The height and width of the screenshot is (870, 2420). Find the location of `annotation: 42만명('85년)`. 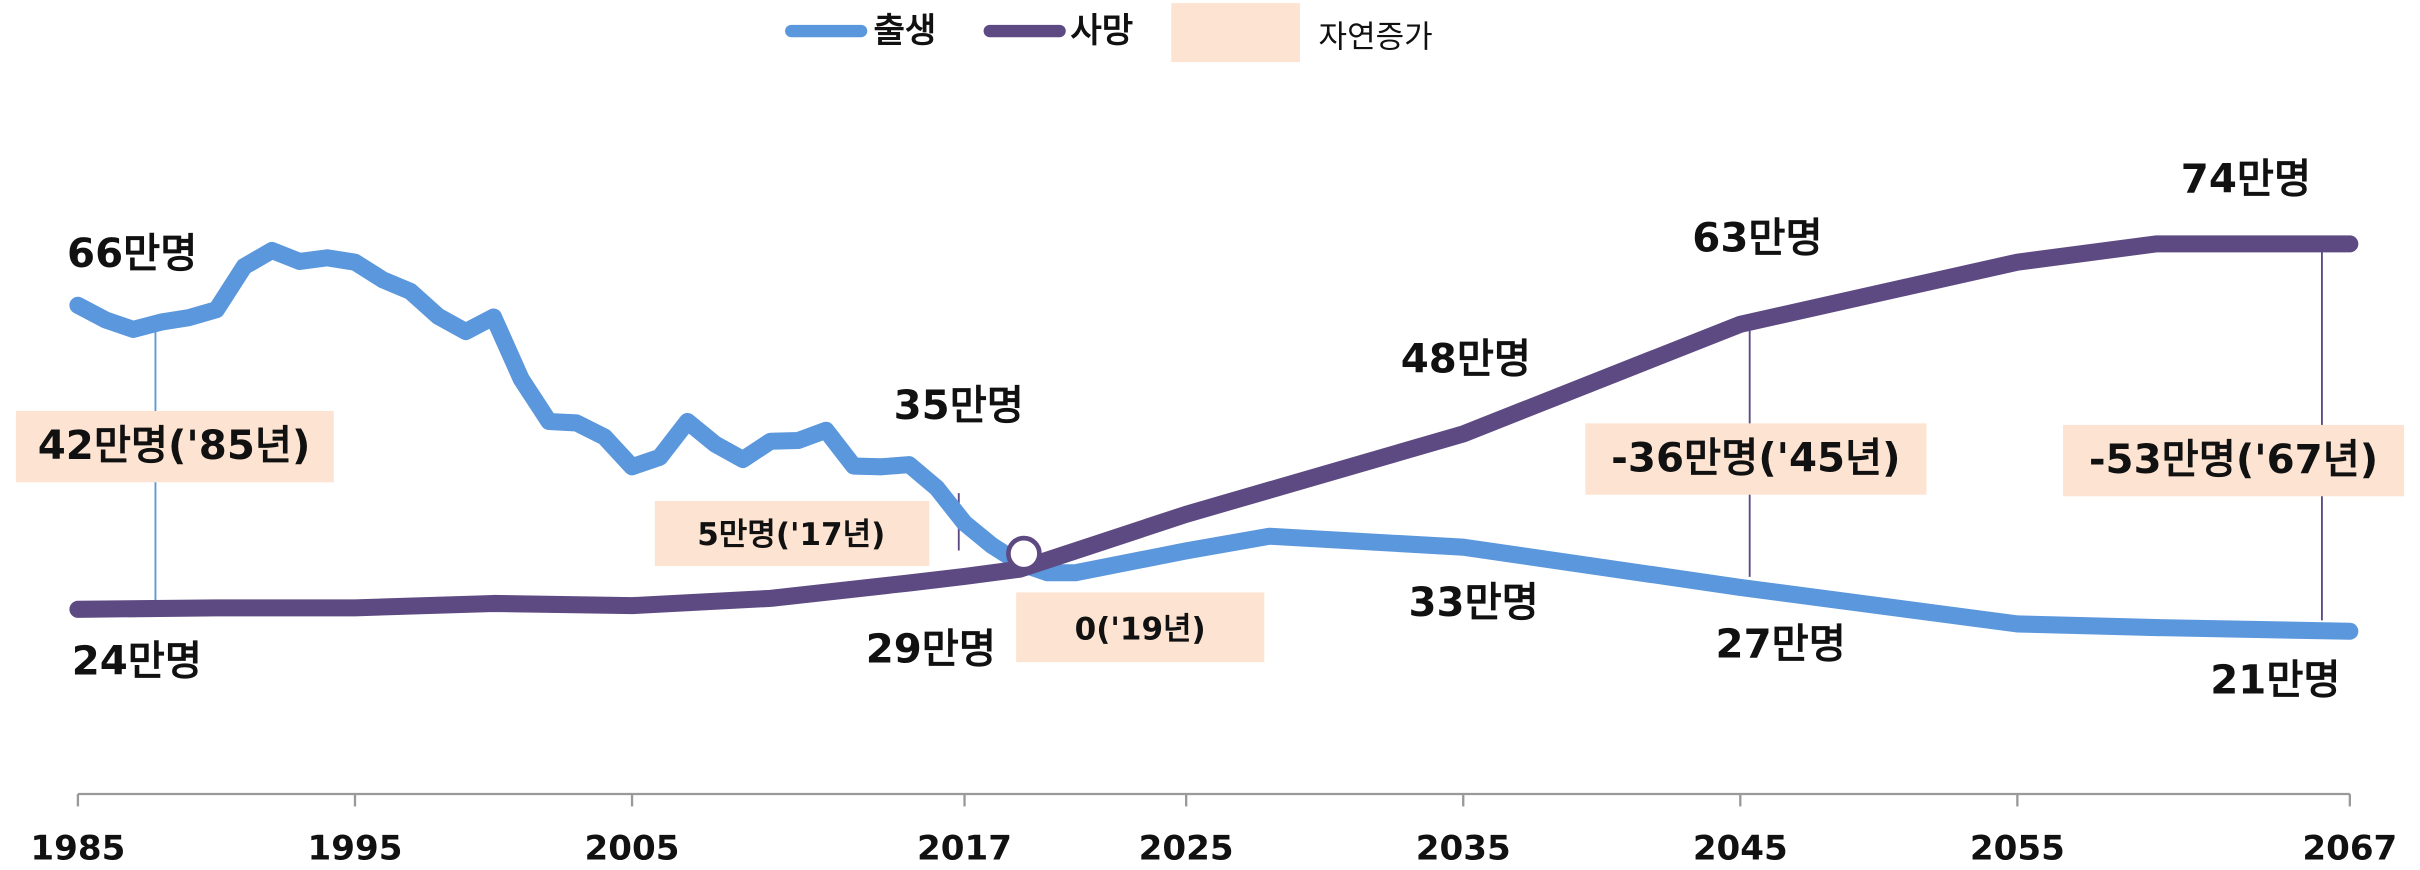

annotation: 42만명('85년) is located at coordinates (174, 445).